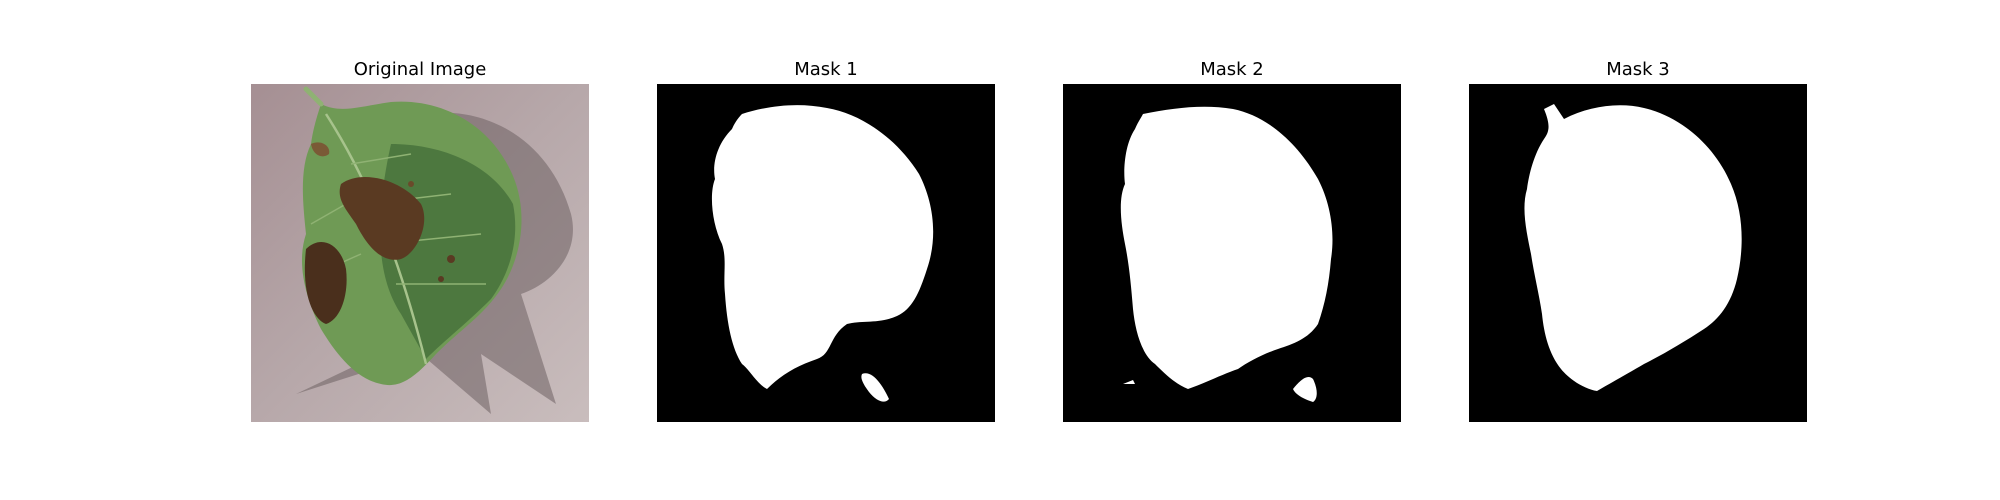  I want to click on panel-mask-1: Mask 1, so click(826, 240).